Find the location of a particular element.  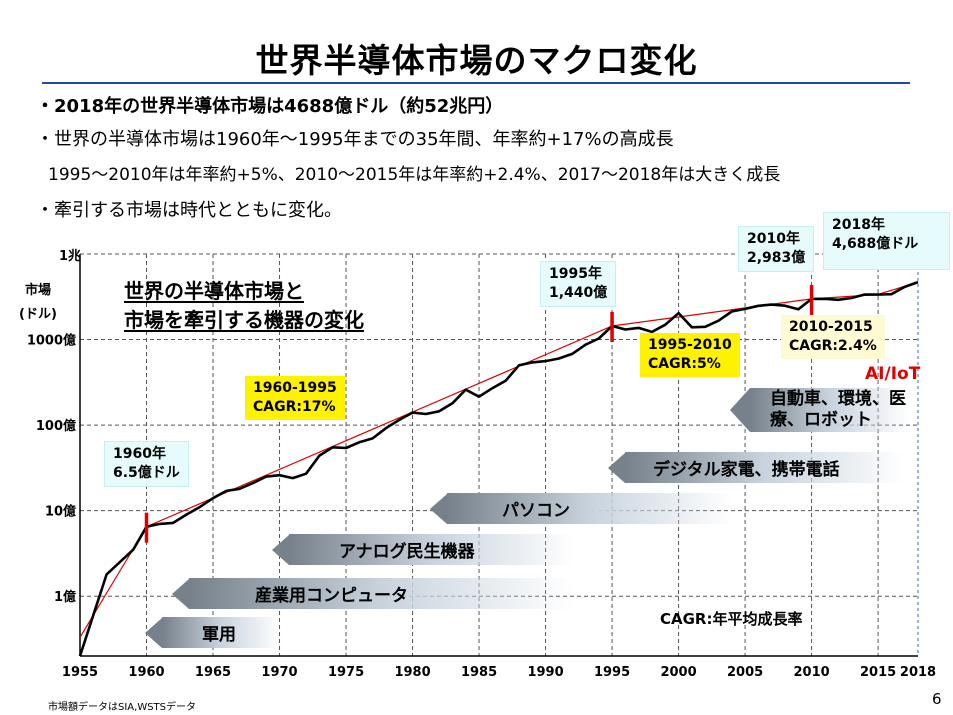

x-tick-label-2018: 2018 is located at coordinates (918, 672).